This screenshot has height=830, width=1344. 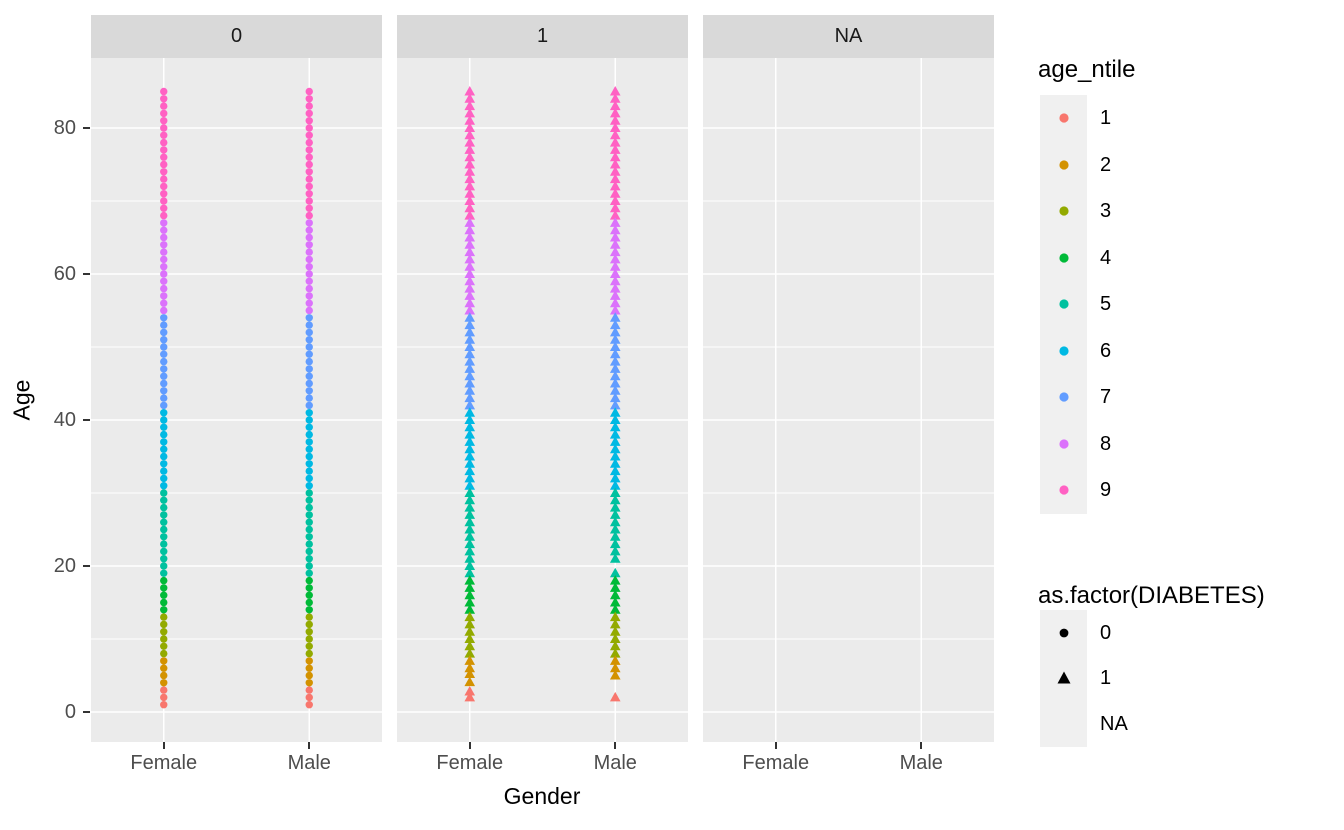 I want to click on legend-title: as.factor(DIABETES), so click(x=1151, y=595).